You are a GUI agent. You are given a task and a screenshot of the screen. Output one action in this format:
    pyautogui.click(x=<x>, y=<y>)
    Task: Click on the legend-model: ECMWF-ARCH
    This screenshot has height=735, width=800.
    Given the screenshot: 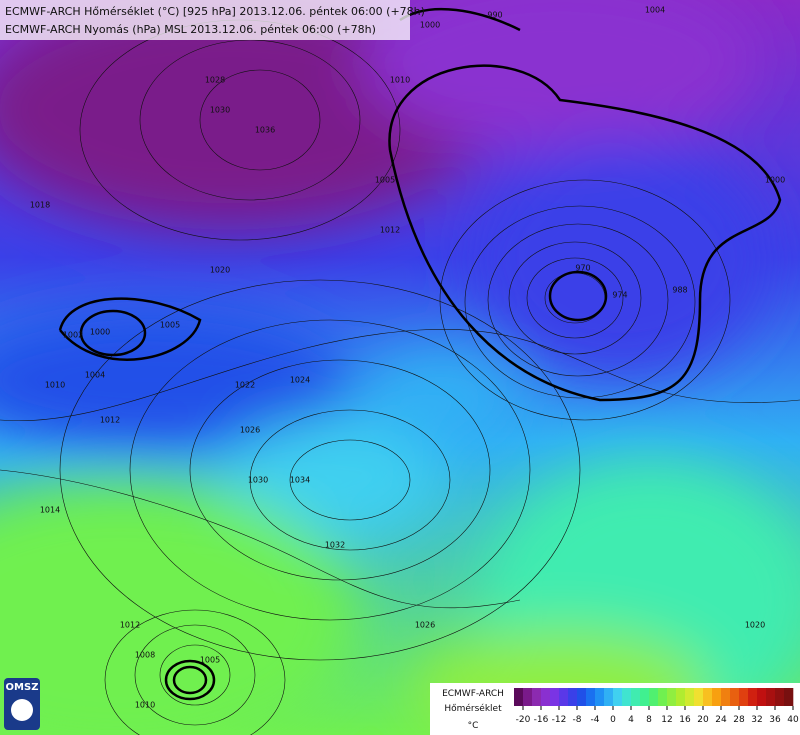 What is the action you would take?
    pyautogui.click(x=473, y=694)
    